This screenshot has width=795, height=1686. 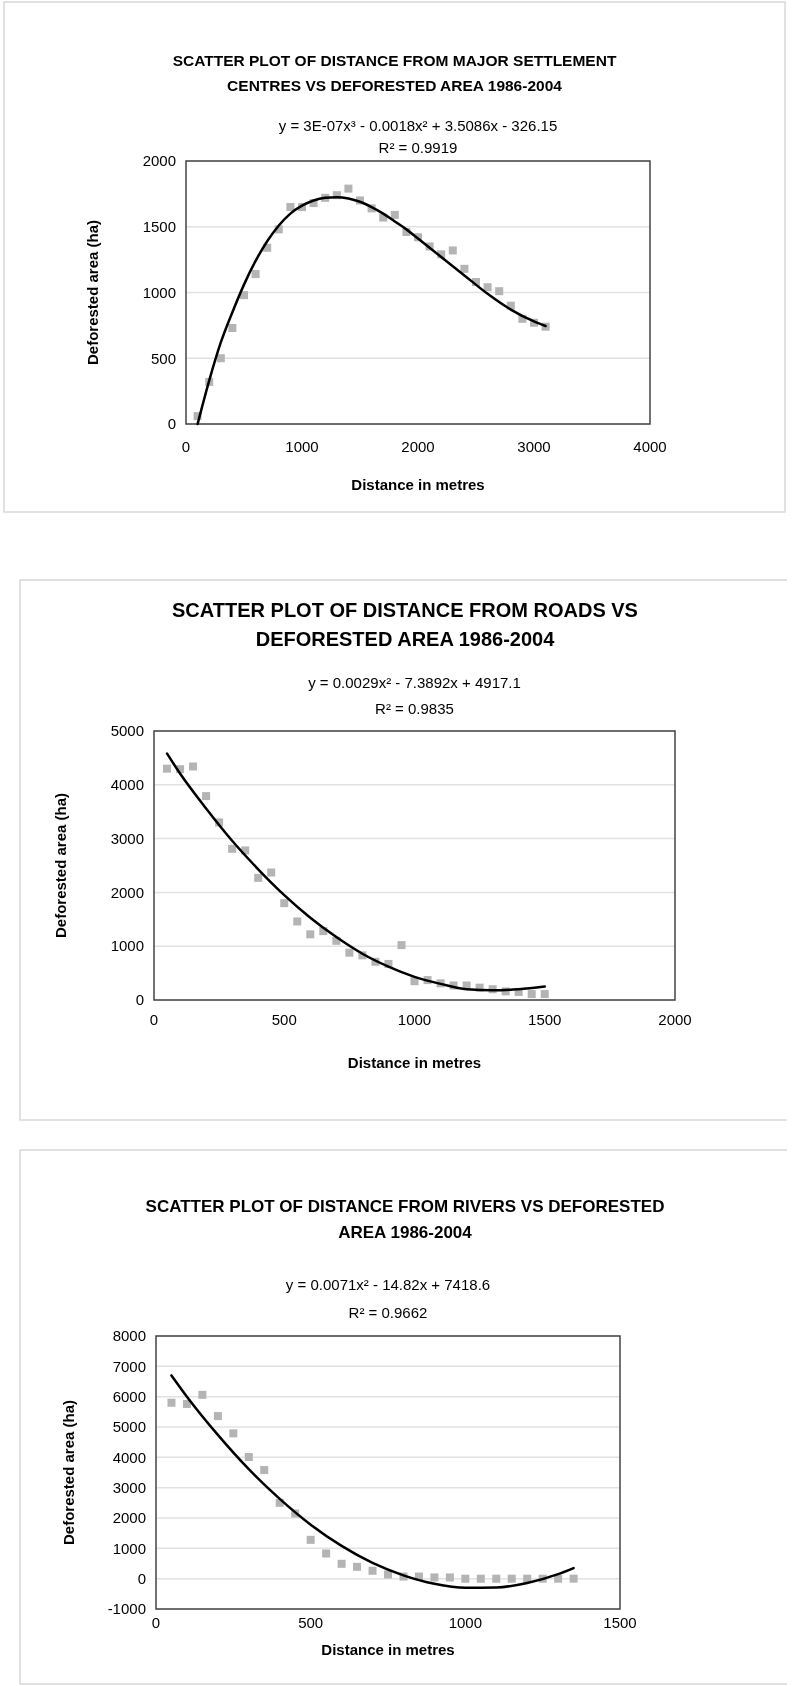 What do you see at coordinates (388, 1284) in the screenshot?
I see `text: y = 0.0071x² - 14.82x + 7418.6` at bounding box center [388, 1284].